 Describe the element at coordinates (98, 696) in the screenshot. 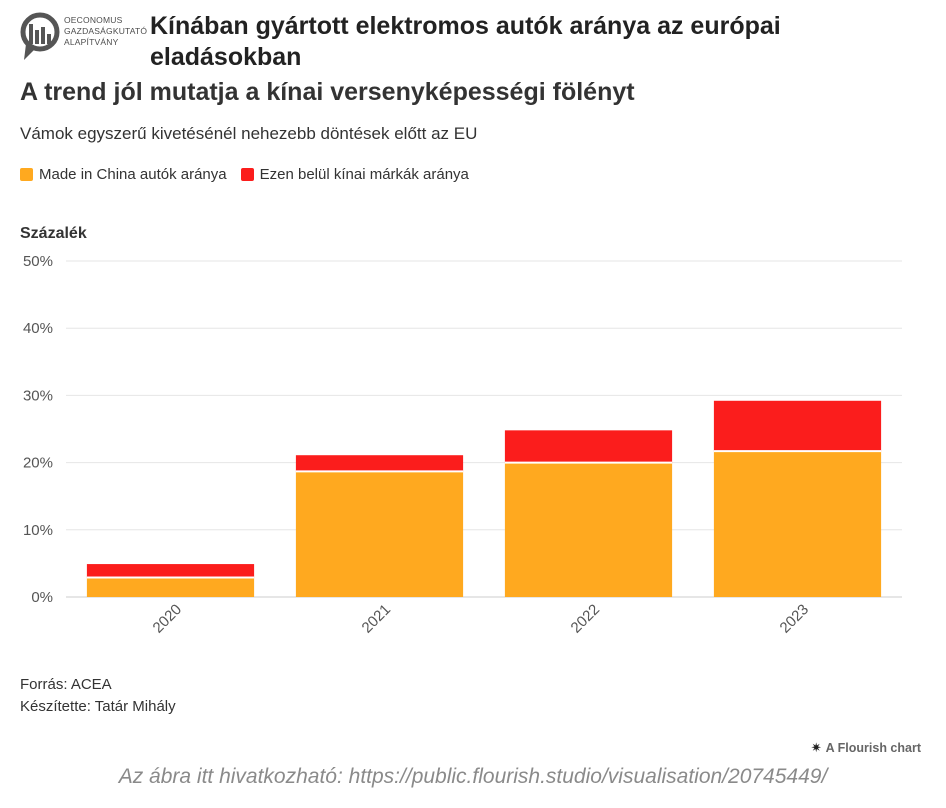

I see `footer-notes: Forrás: ACEA Készítette: Tatár Mihály` at that location.